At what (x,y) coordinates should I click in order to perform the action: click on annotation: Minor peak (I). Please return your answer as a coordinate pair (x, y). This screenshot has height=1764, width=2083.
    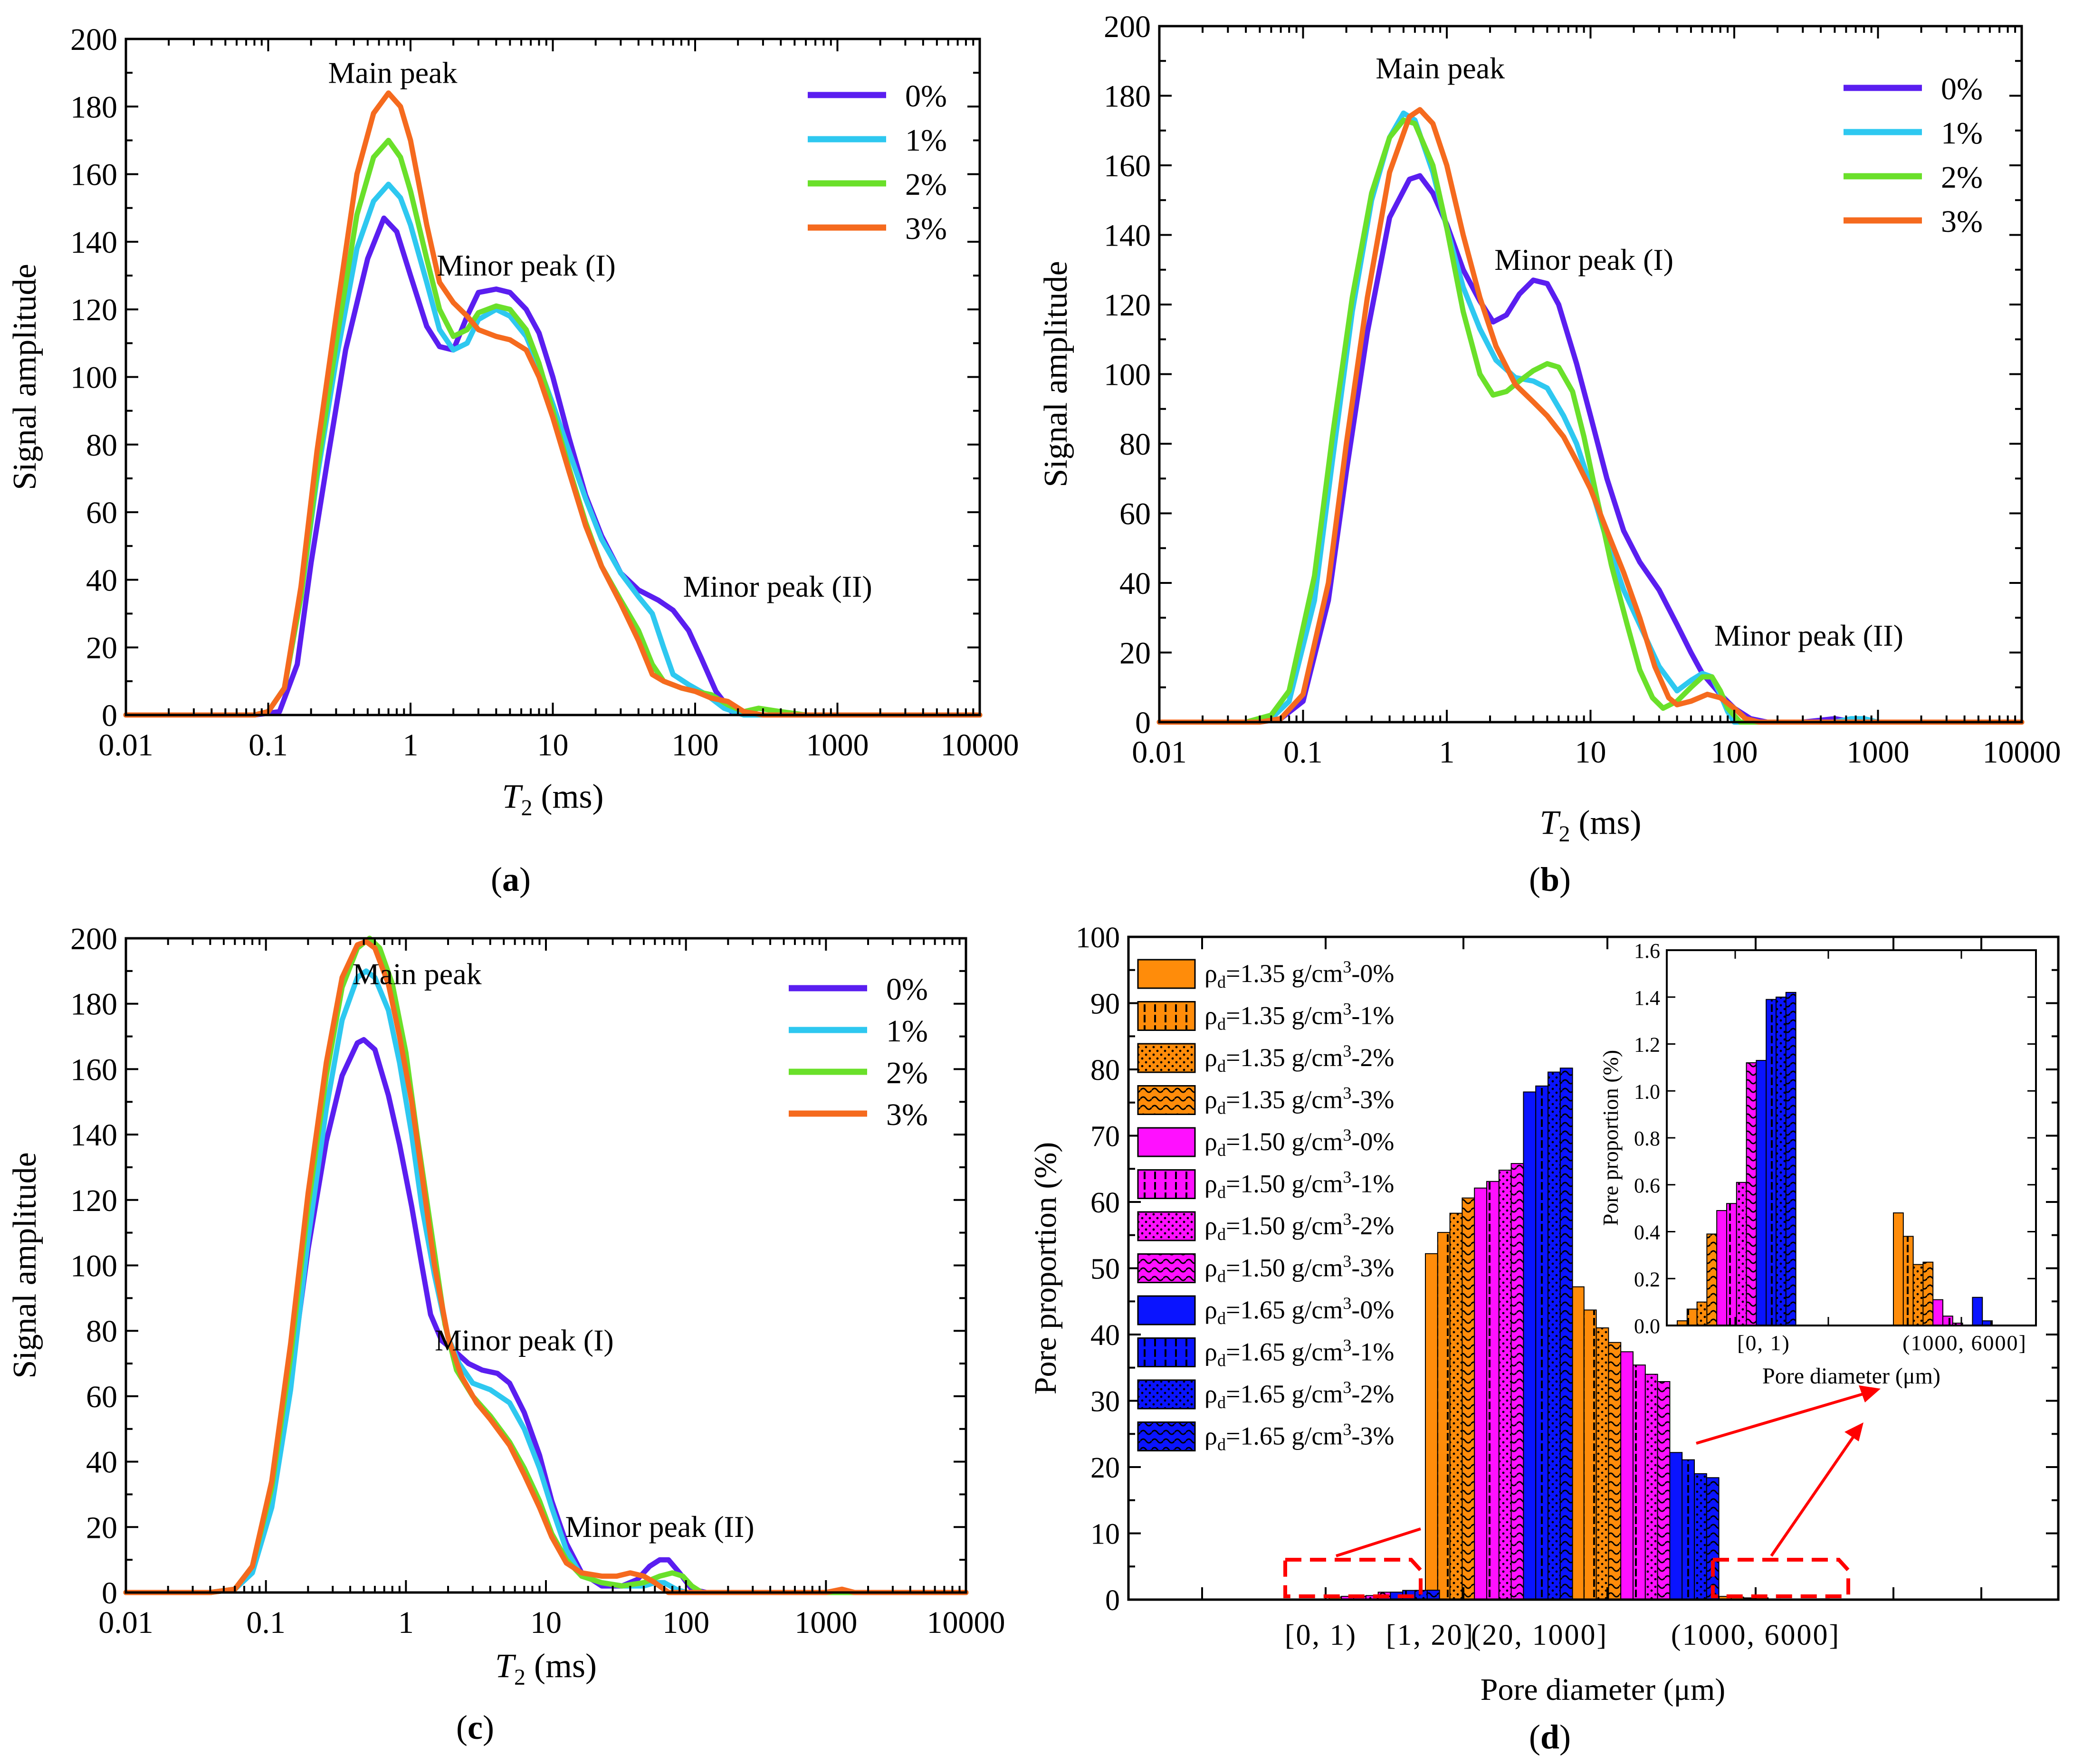
    Looking at the image, I should click on (526, 265).